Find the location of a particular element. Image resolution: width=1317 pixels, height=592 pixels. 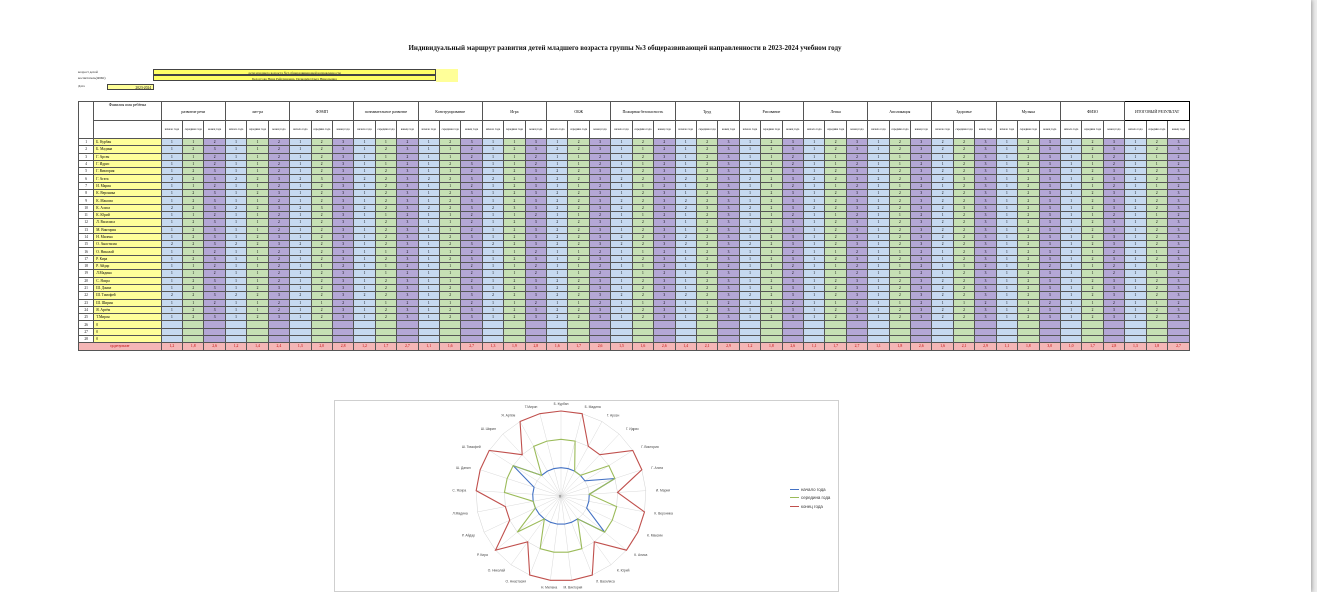

legend-entry: конец года is located at coordinates (810, 506).